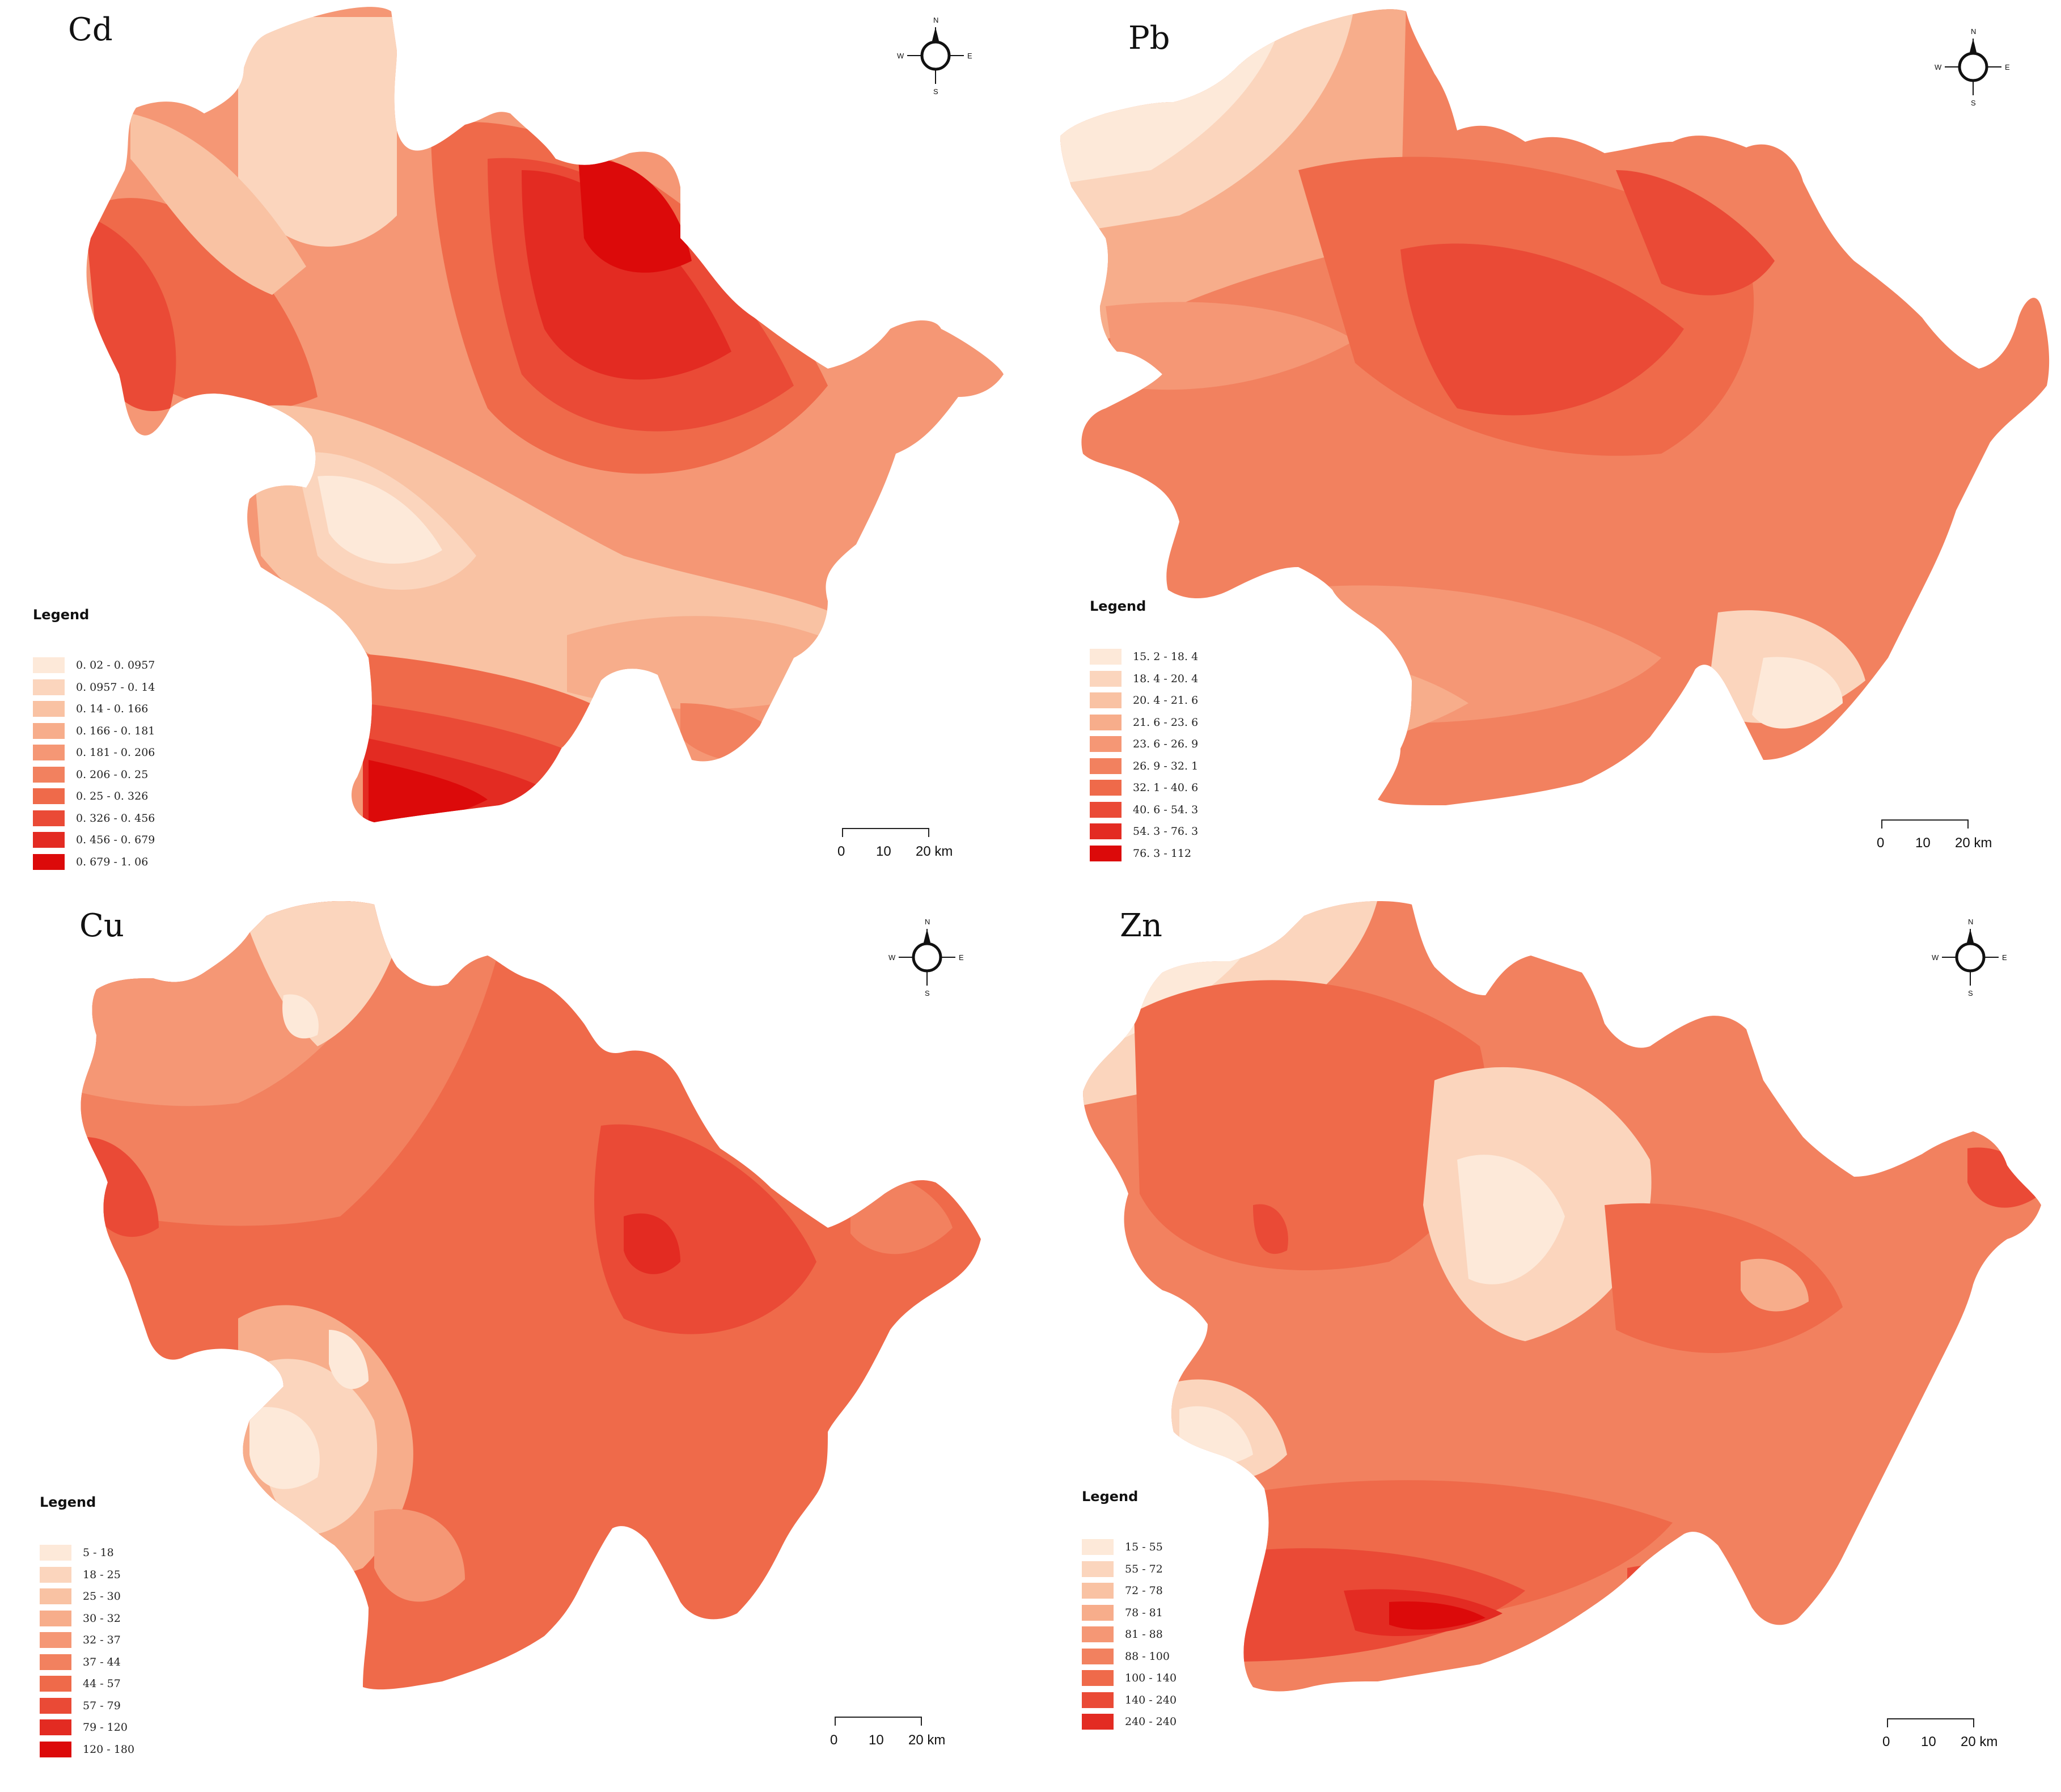 The height and width of the screenshot is (1792, 2061). I want to click on legend-item: 0. 02 - 0. 0957, so click(94, 666).